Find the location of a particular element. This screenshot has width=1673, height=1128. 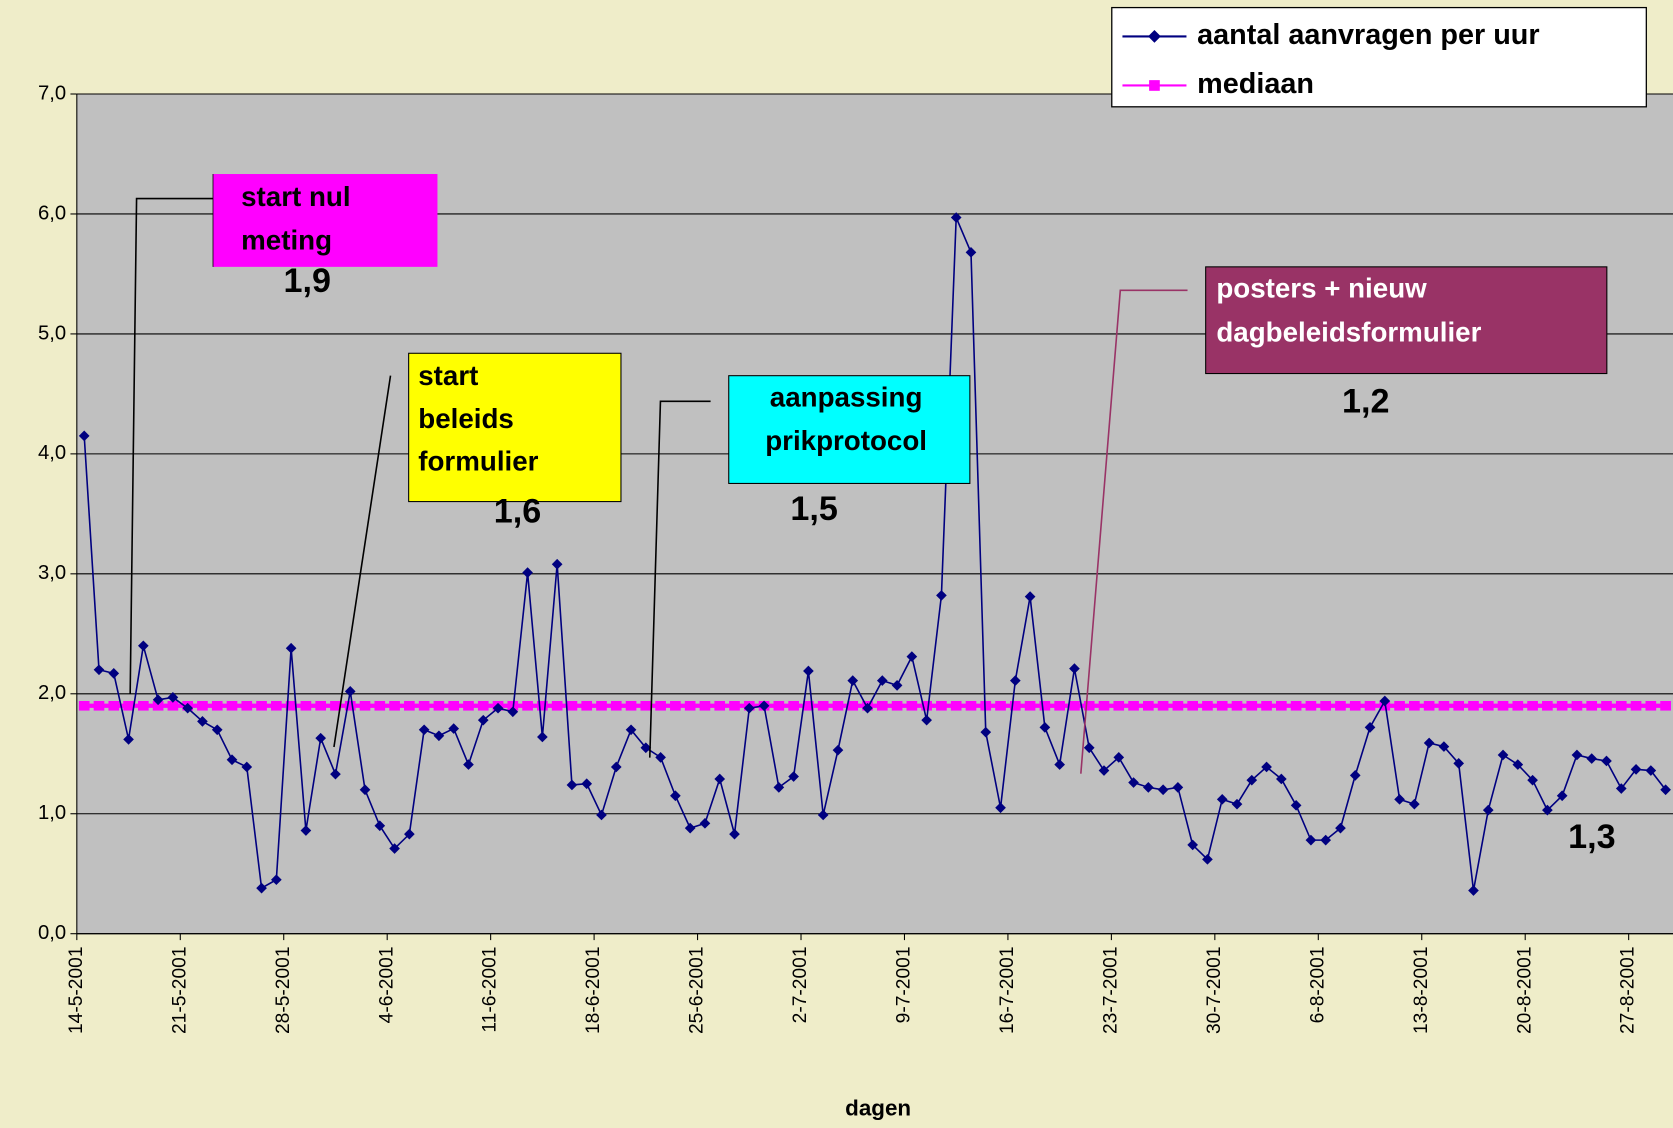

annotation-box is located at coordinates (849, 429).